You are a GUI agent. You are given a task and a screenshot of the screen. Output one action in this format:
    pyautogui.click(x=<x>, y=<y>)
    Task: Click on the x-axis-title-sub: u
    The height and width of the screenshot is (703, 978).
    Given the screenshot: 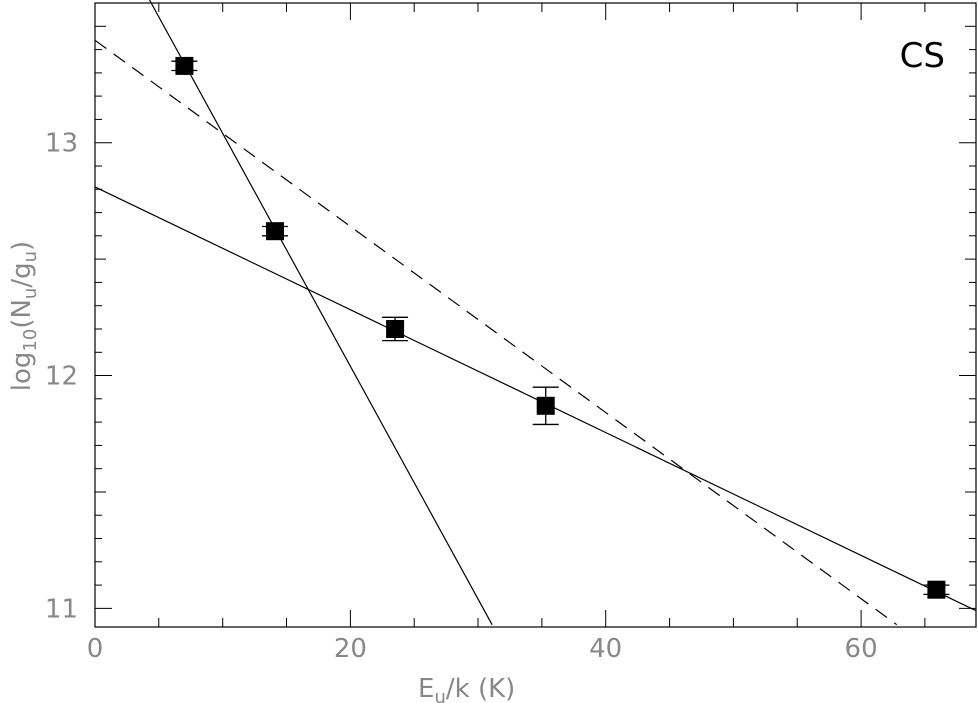 What is the action you would take?
    pyautogui.click(x=439, y=695)
    